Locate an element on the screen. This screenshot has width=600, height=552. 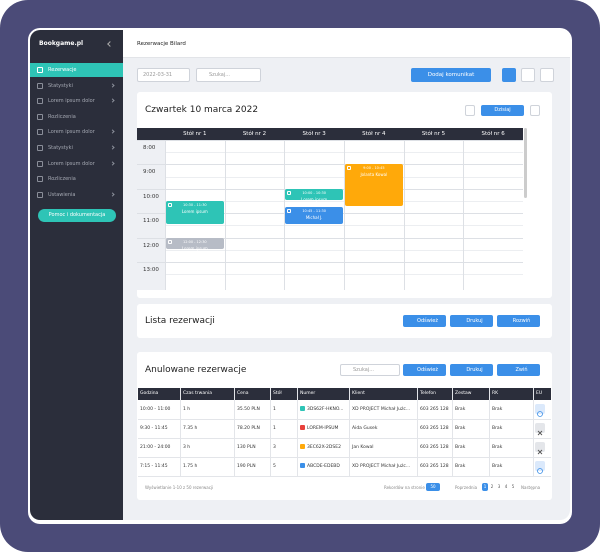
chevron is located at coordinates (112, 194).